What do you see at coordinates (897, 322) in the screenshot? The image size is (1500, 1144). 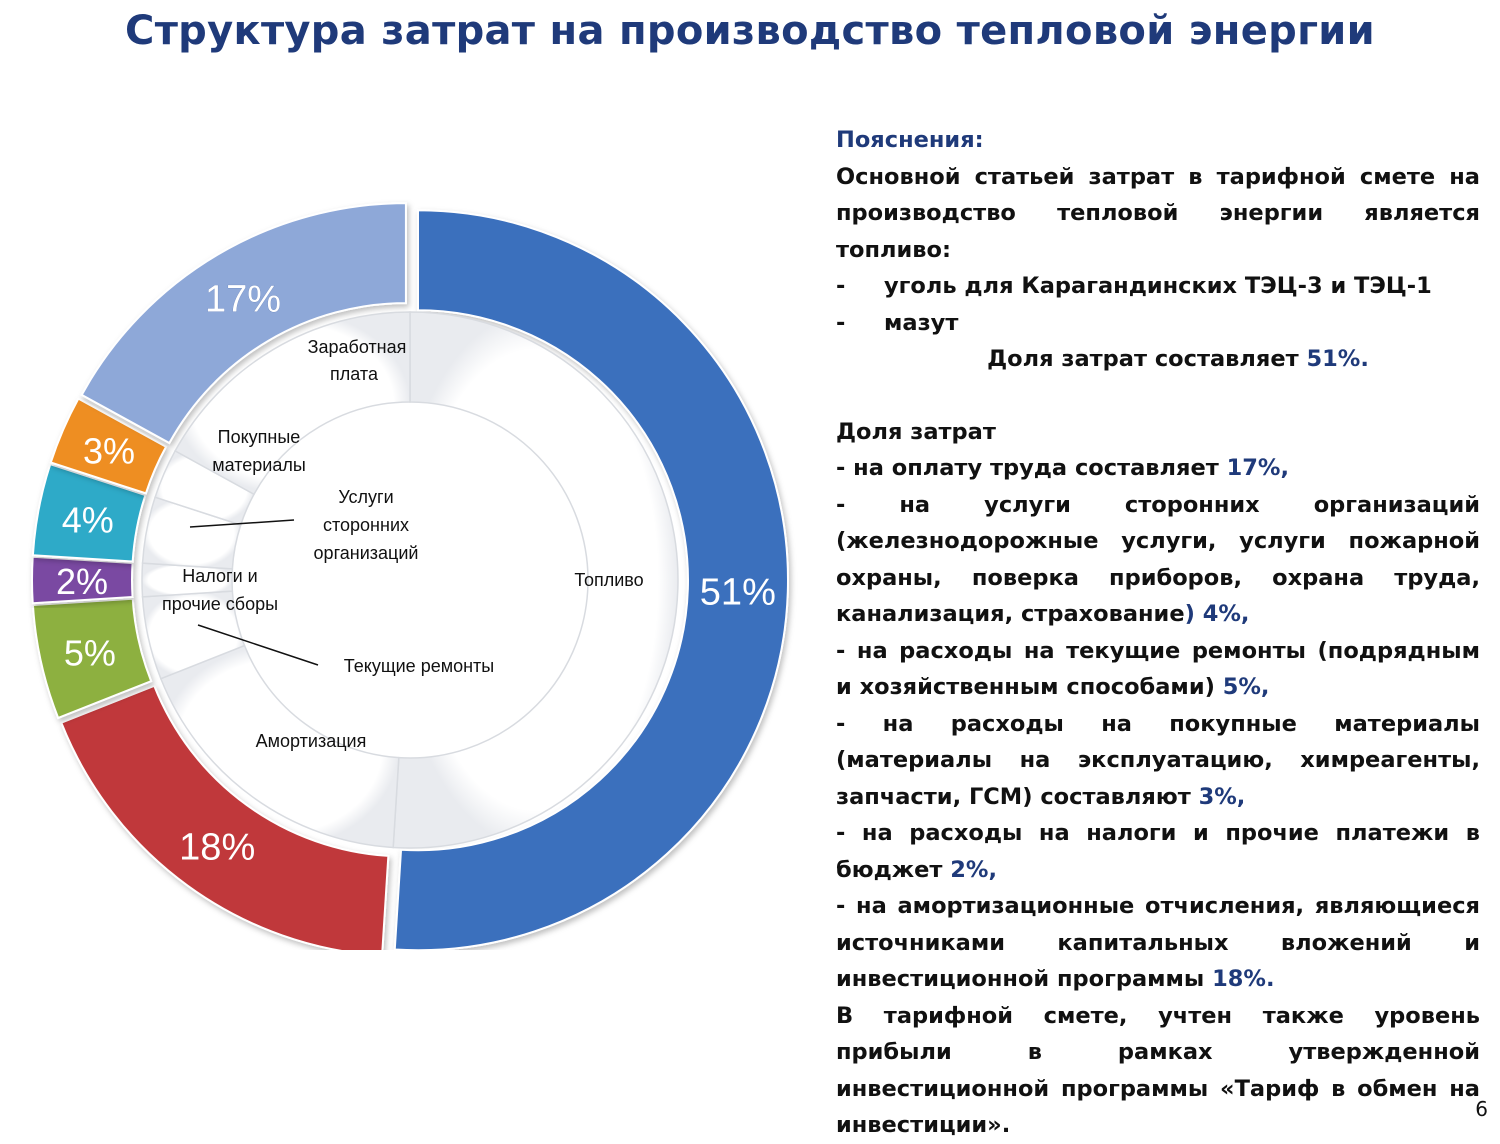 I see `fuel-item-oil: - мазут` at bounding box center [897, 322].